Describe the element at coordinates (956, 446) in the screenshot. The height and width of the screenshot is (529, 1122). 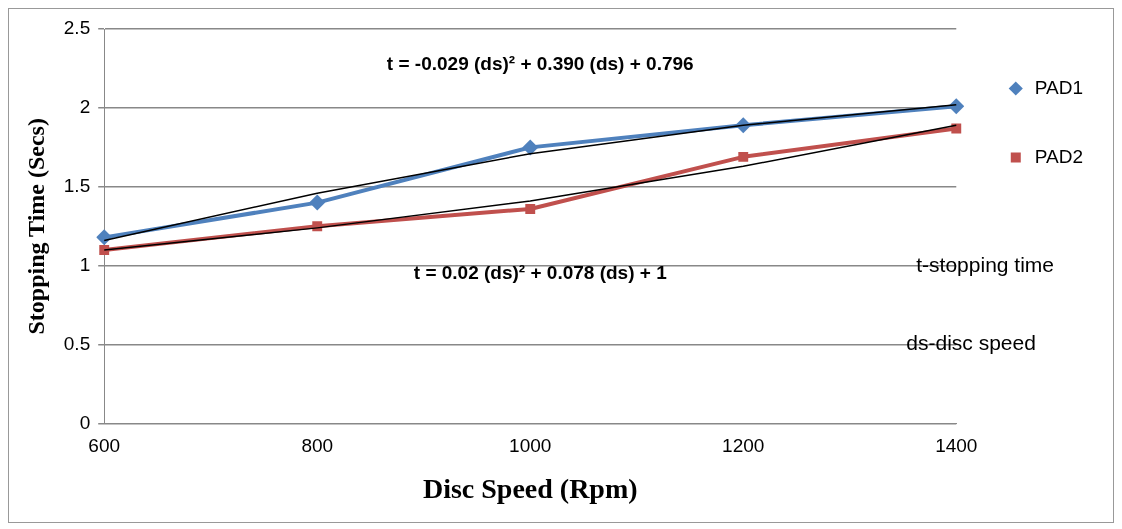
I see `x-tick-label: 1400` at that location.